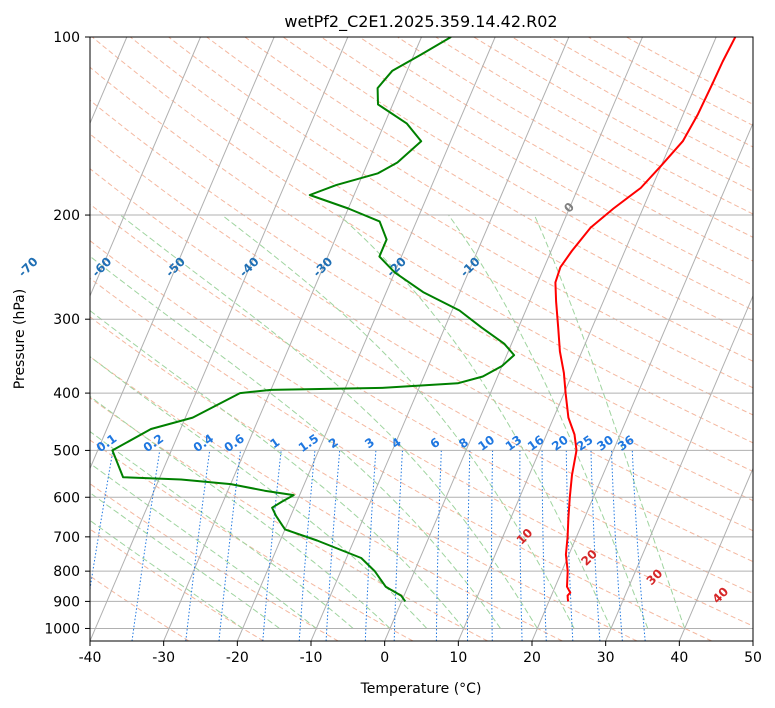  I want to click on mixing-ratio-label: 2, so click(333, 443).